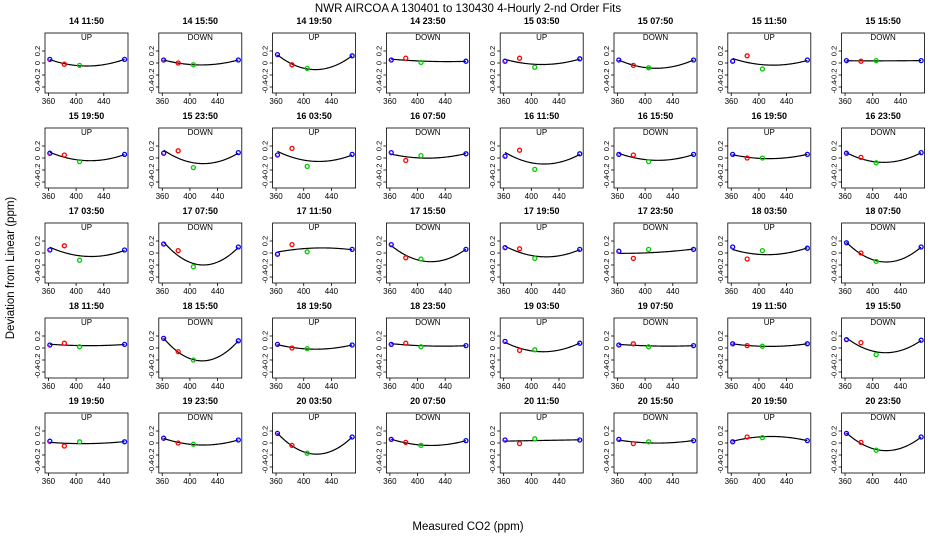  I want to click on x-axis-label: Measured CO2 (ppm), so click(467, 527).